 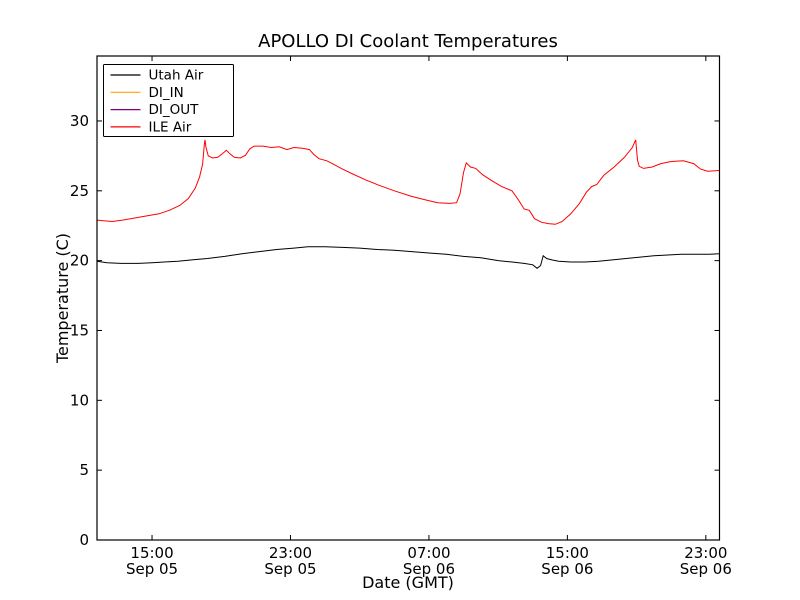 I want to click on legend-label-ile-air: ILE Air, so click(x=170, y=127).